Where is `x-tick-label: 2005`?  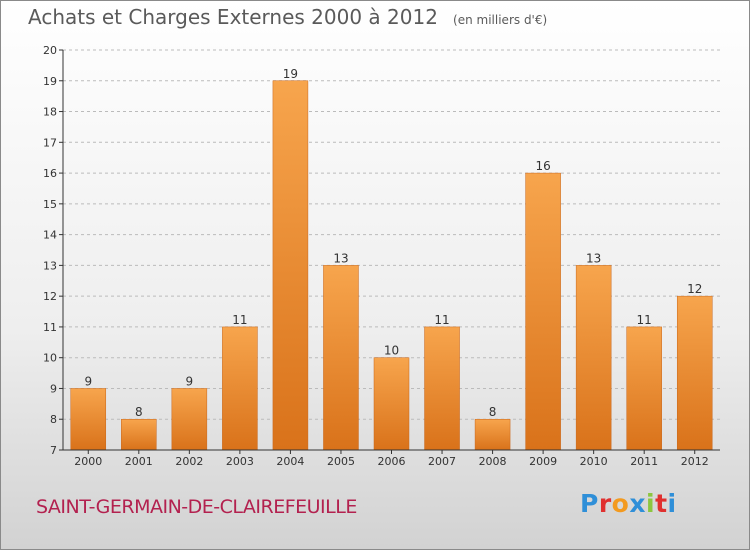 x-tick-label: 2005 is located at coordinates (341, 461).